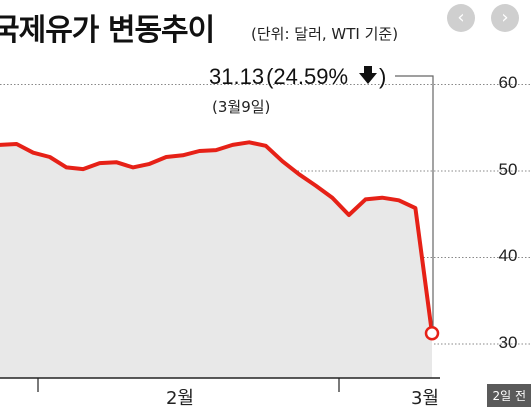  What do you see at coordinates (236, 76) in the screenshot?
I see `annotation-price: 31.13` at bounding box center [236, 76].